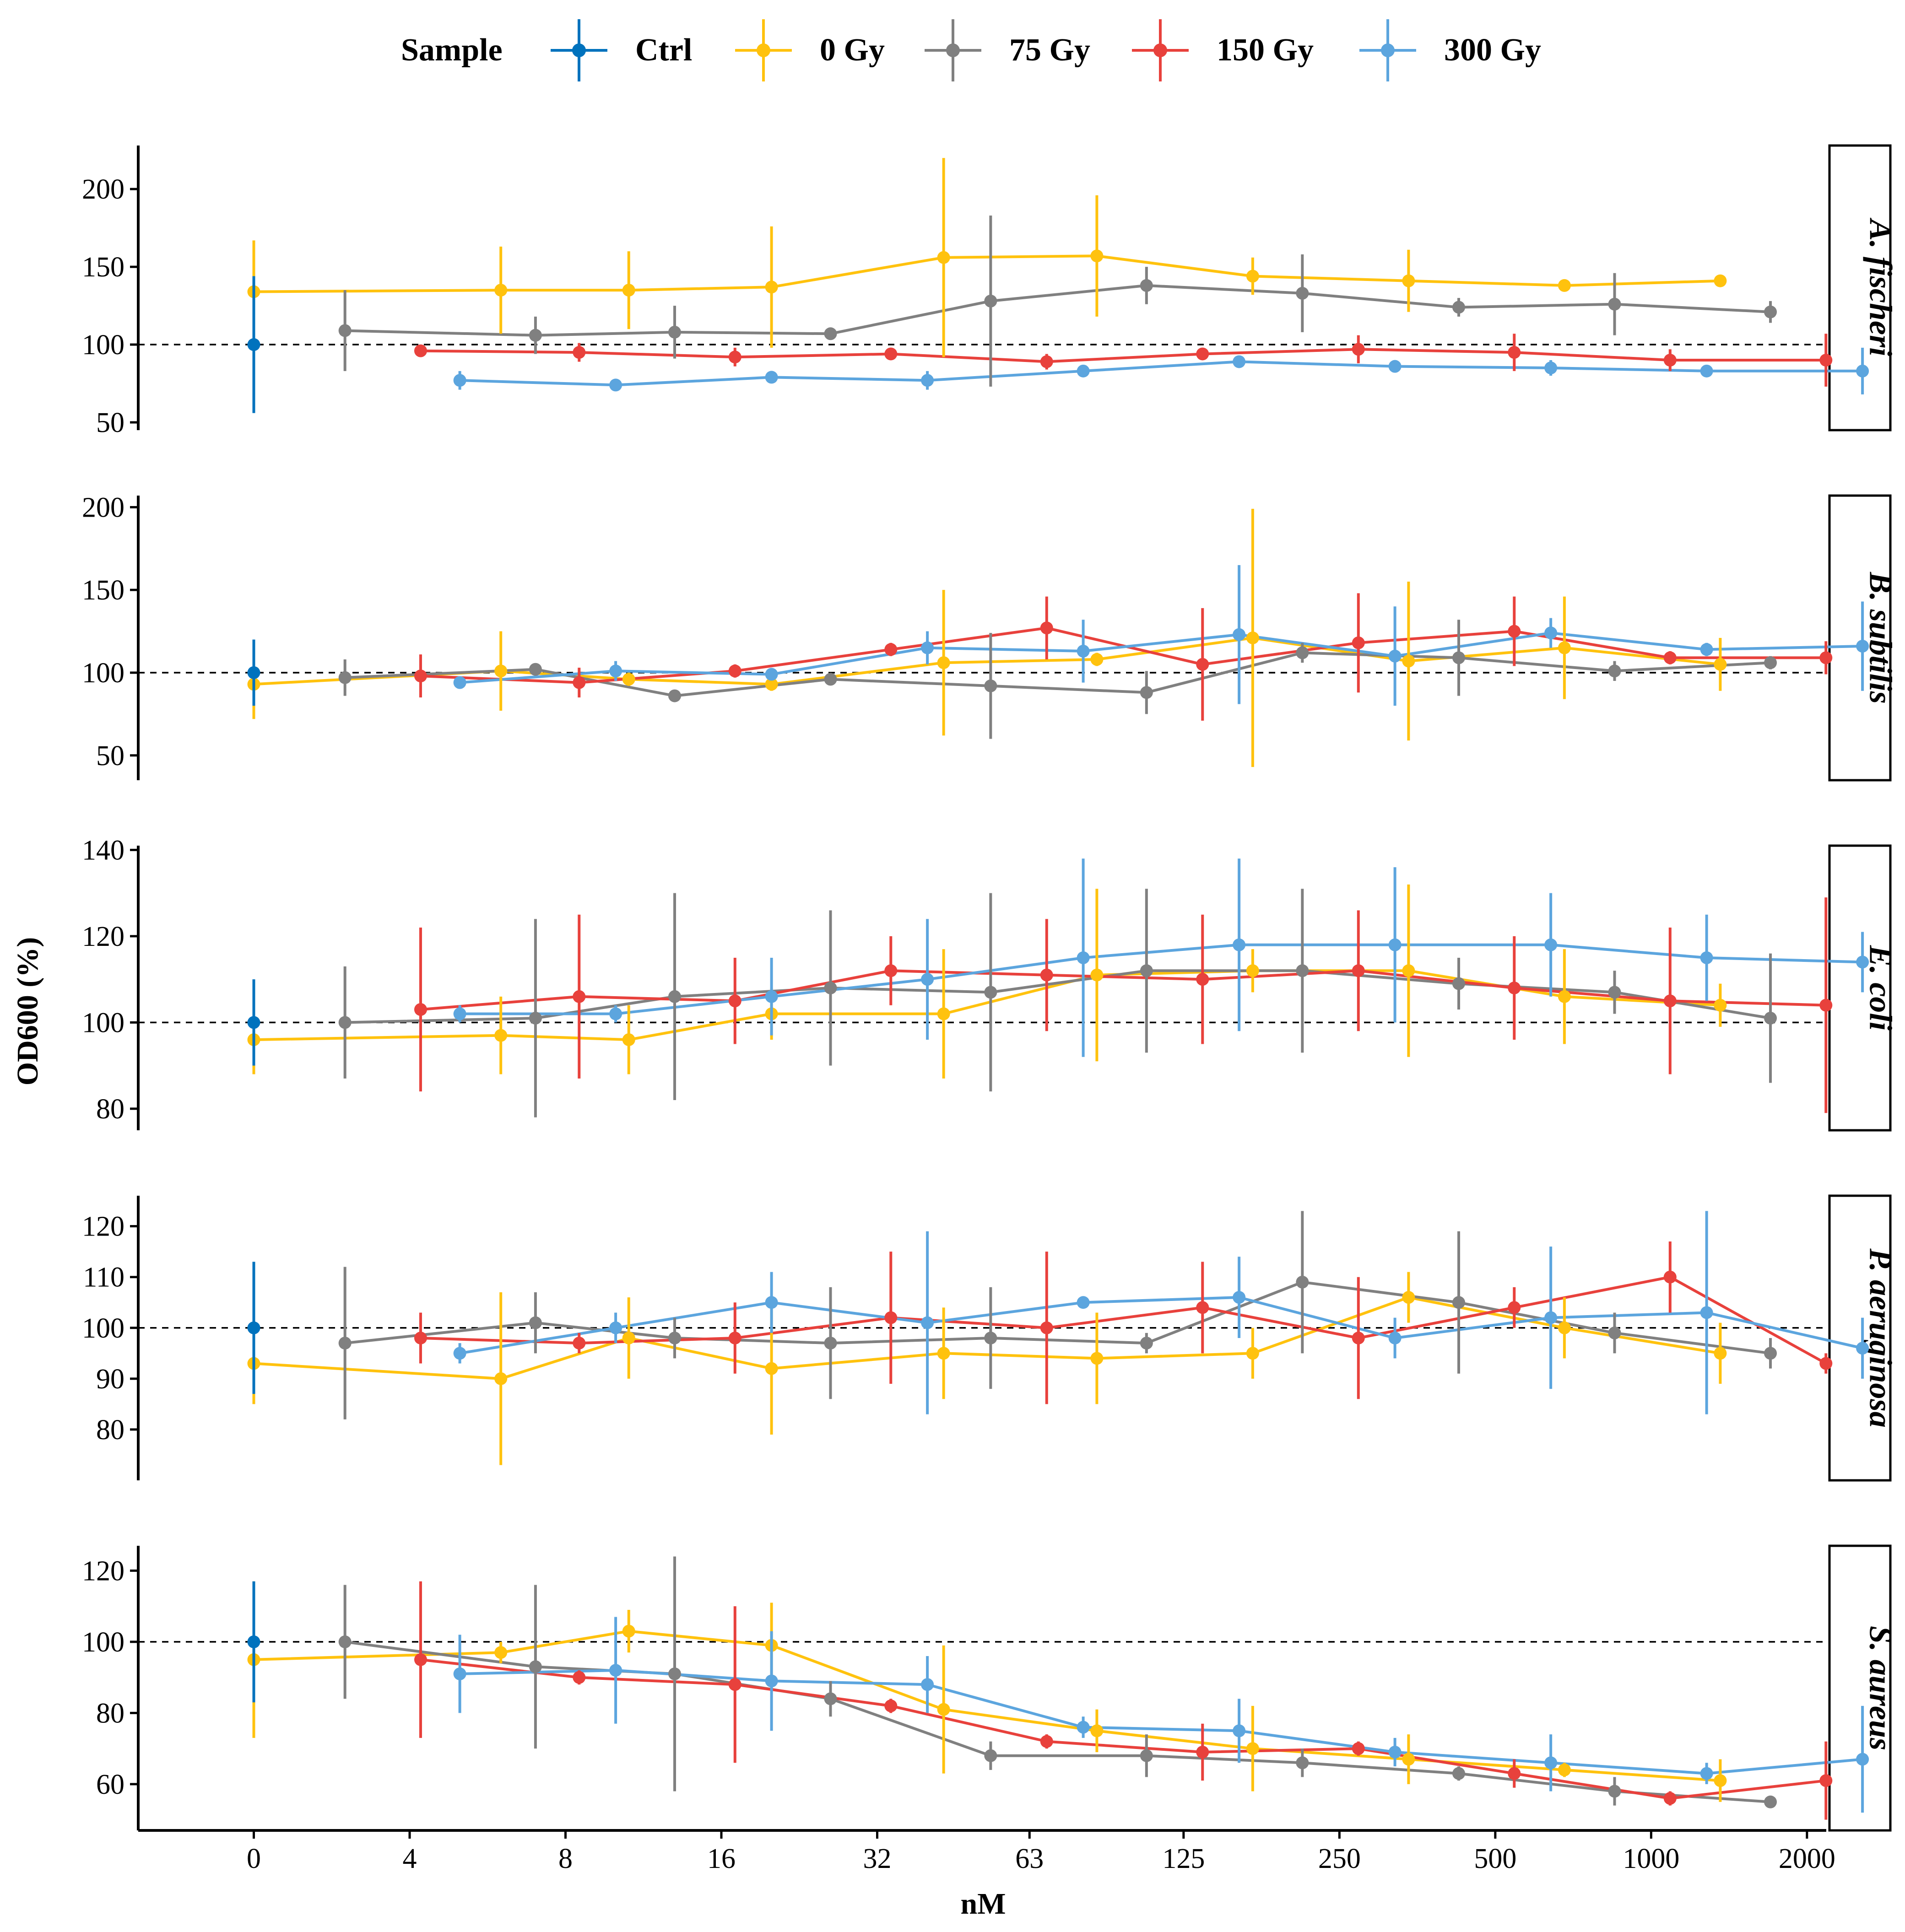 This screenshot has height=1932, width=1905. I want to click on y-tick-label: 140, so click(103, 850).